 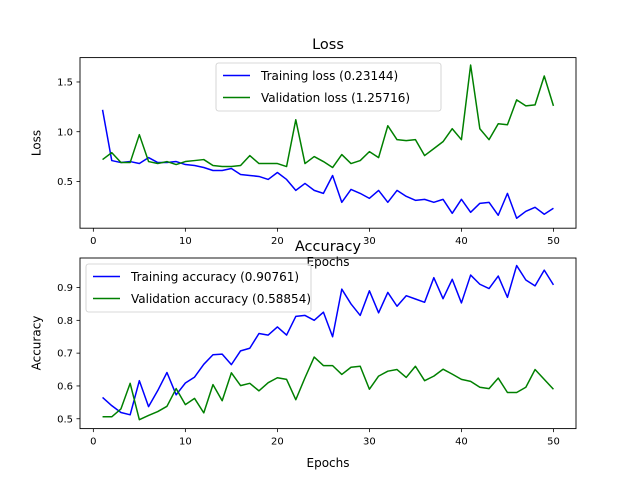 What do you see at coordinates (65, 288) in the screenshot?
I see `accuracy-y-tick-label: 0.9` at bounding box center [65, 288].